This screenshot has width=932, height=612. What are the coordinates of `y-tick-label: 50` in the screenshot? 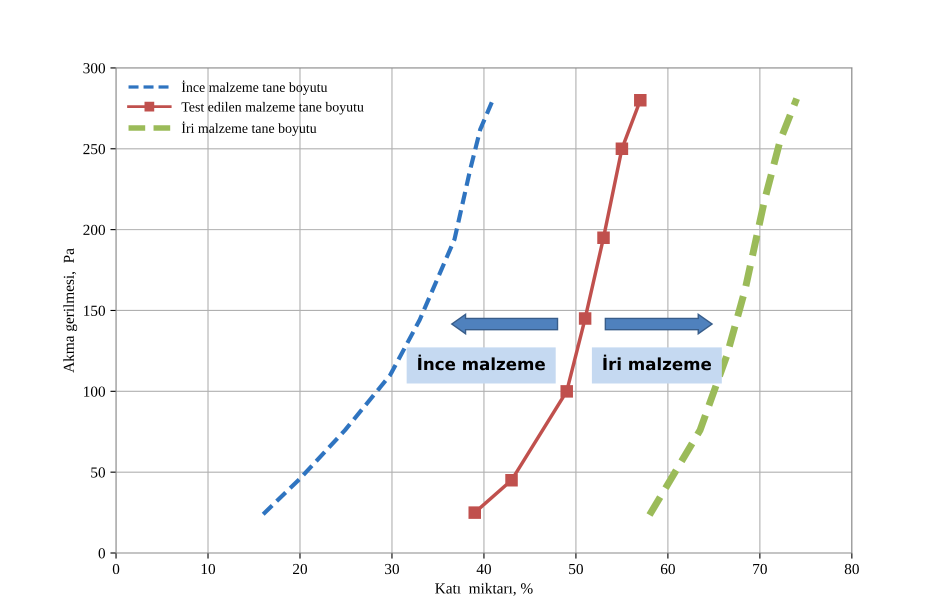 It's located at (98, 472).